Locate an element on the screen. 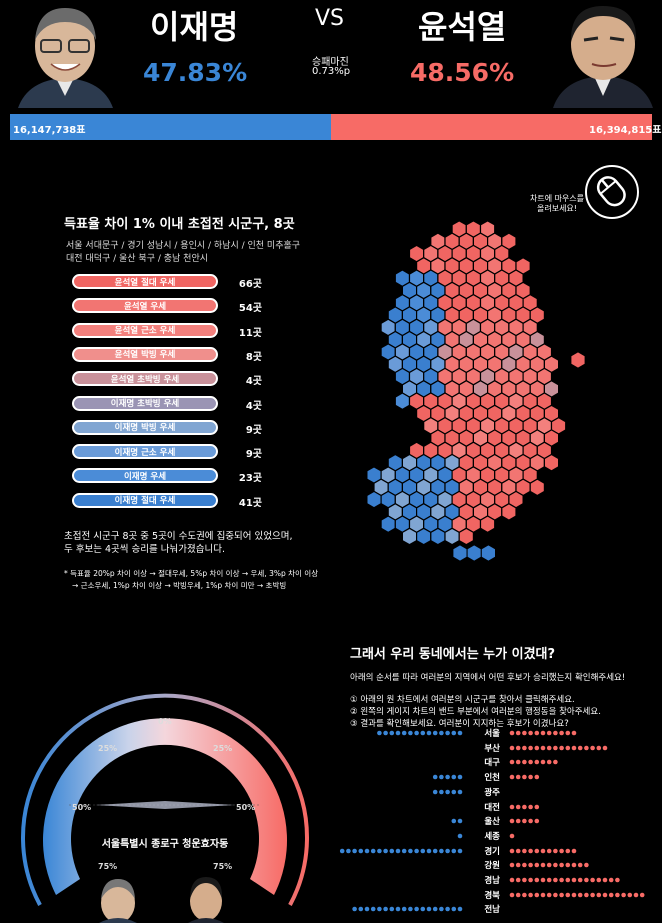  legend-item-7: 이재명 근소 우세 is located at coordinates (145, 452).